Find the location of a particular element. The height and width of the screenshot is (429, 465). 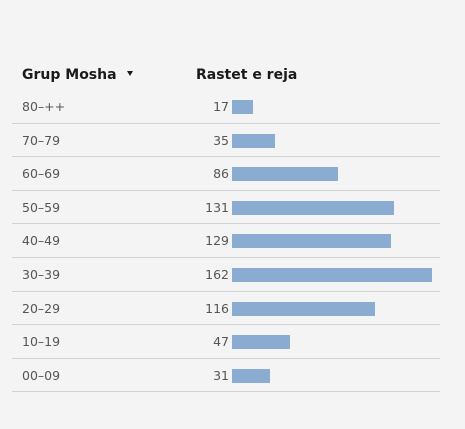

table-row: 60–69 86 is located at coordinates (226, 174).